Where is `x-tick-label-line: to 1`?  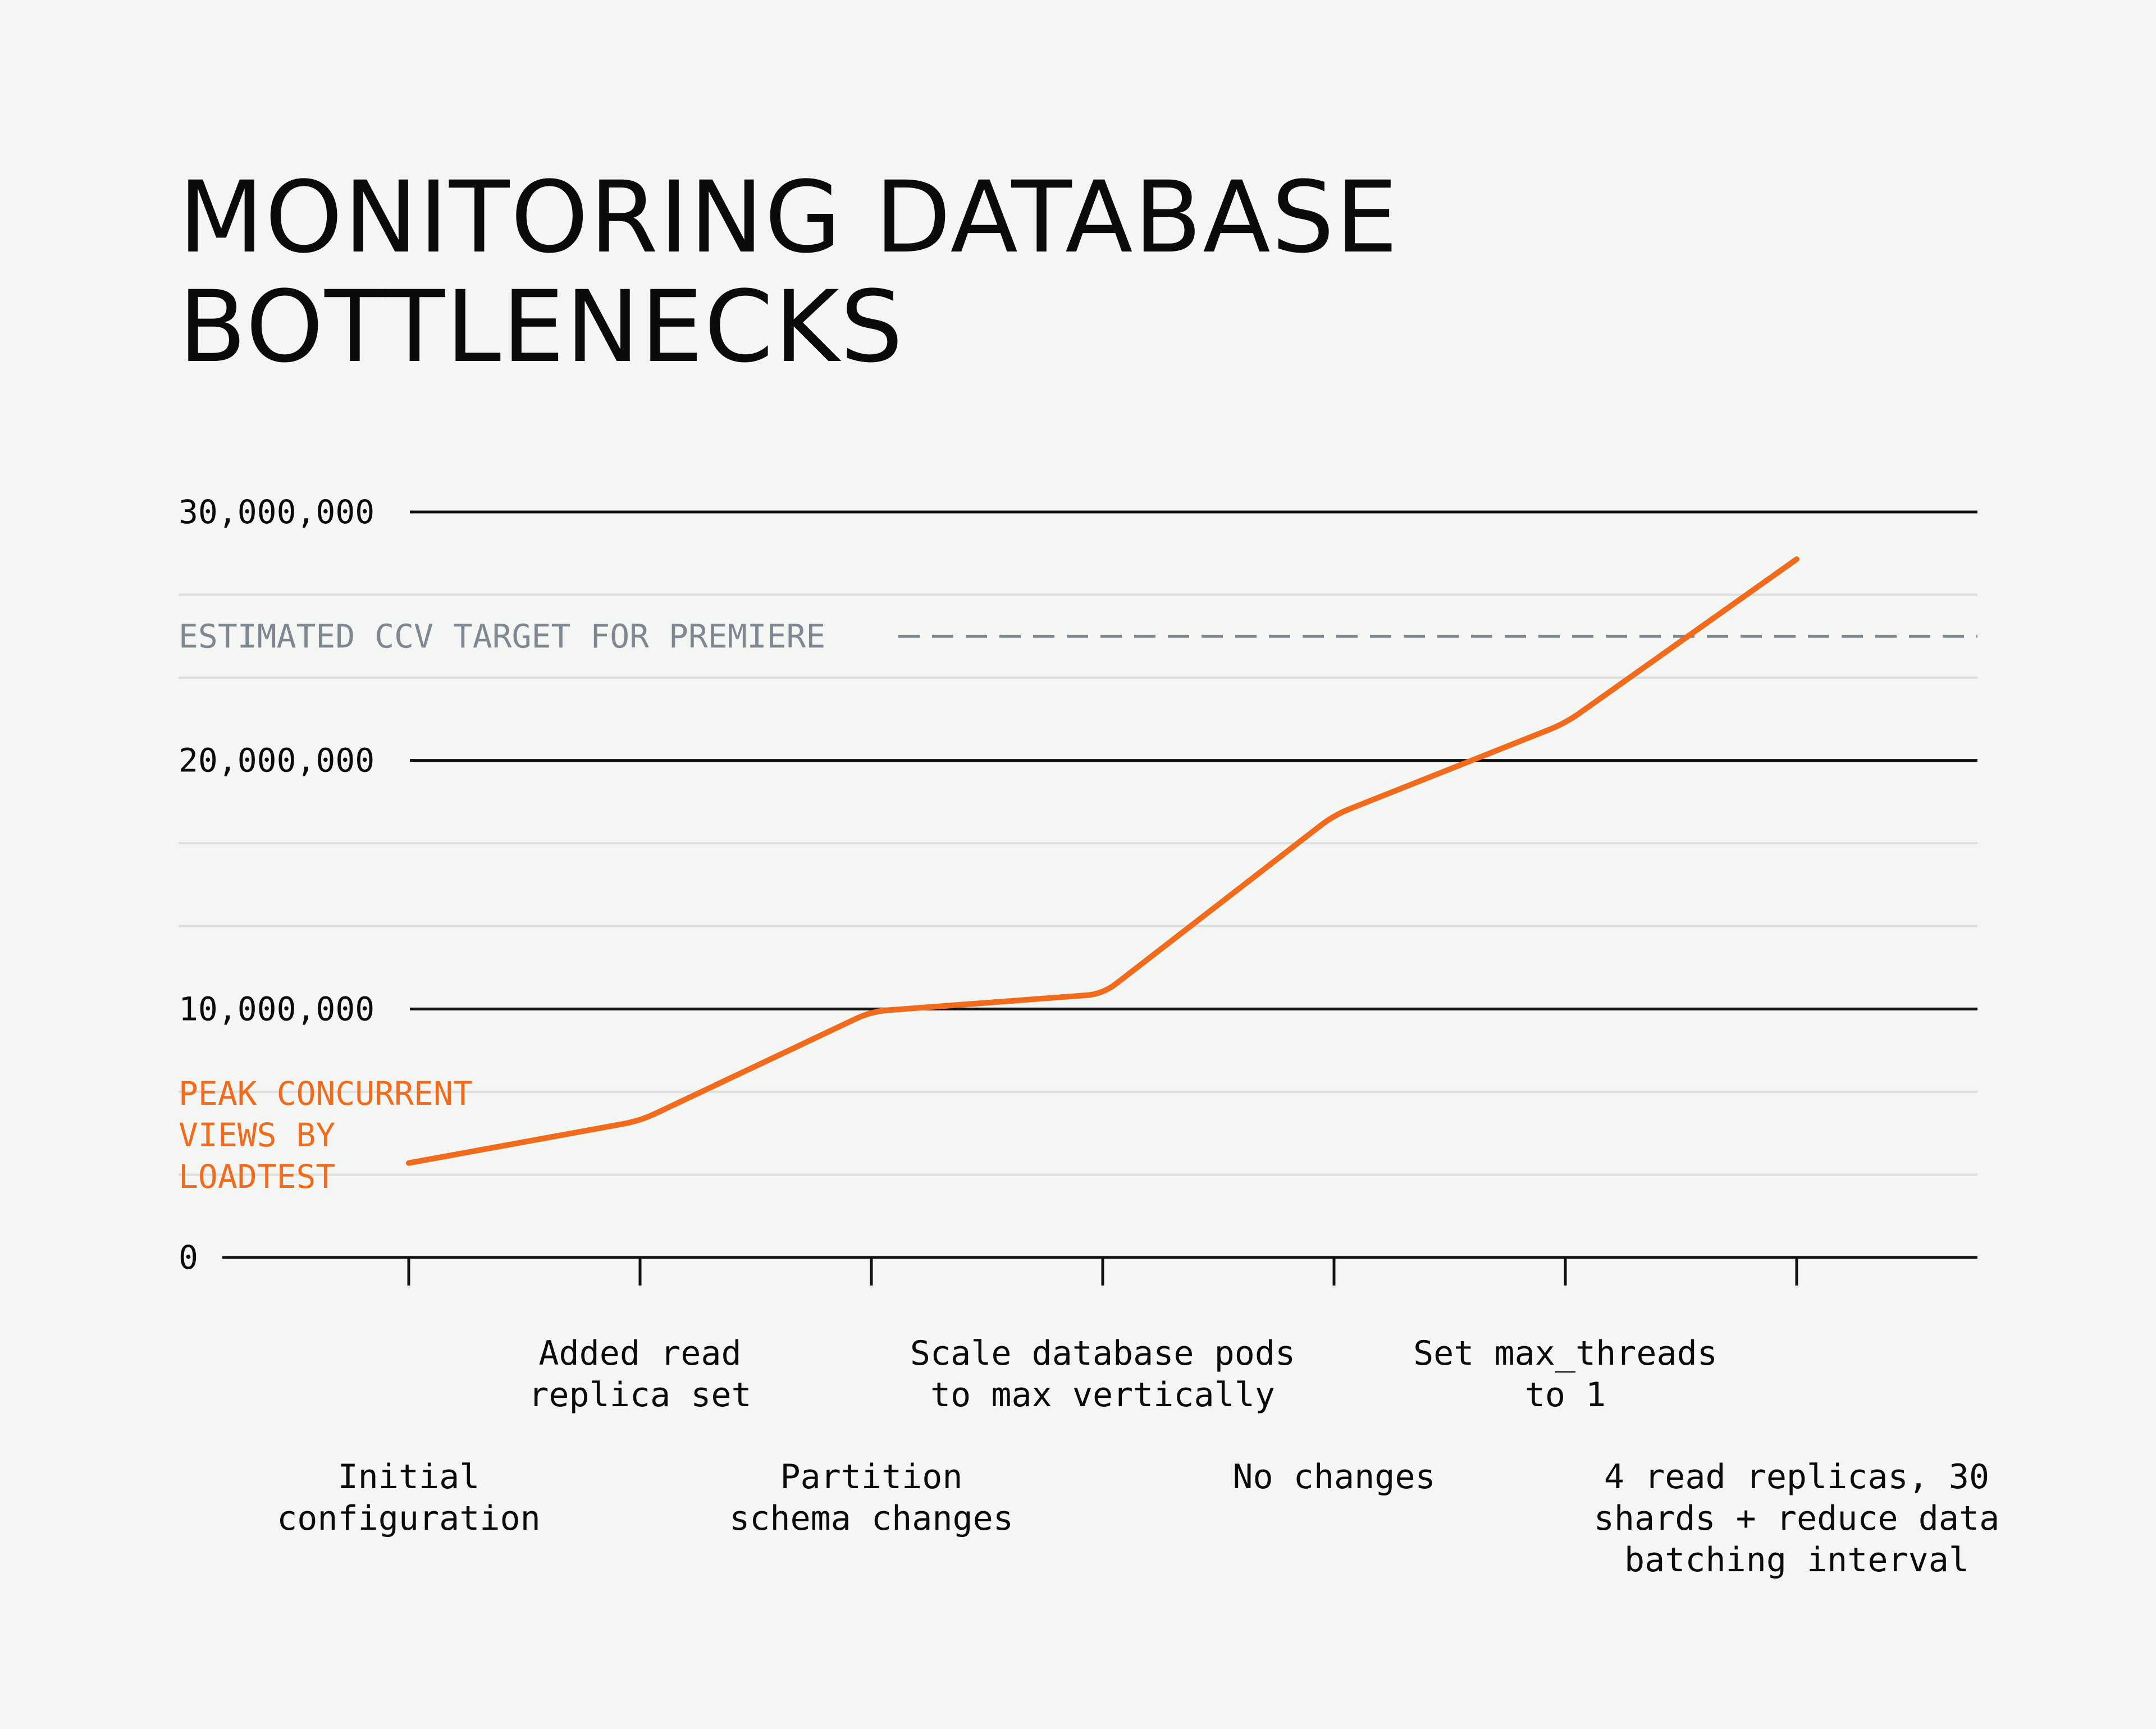
x-tick-label-line: to 1 is located at coordinates (1565, 1395).